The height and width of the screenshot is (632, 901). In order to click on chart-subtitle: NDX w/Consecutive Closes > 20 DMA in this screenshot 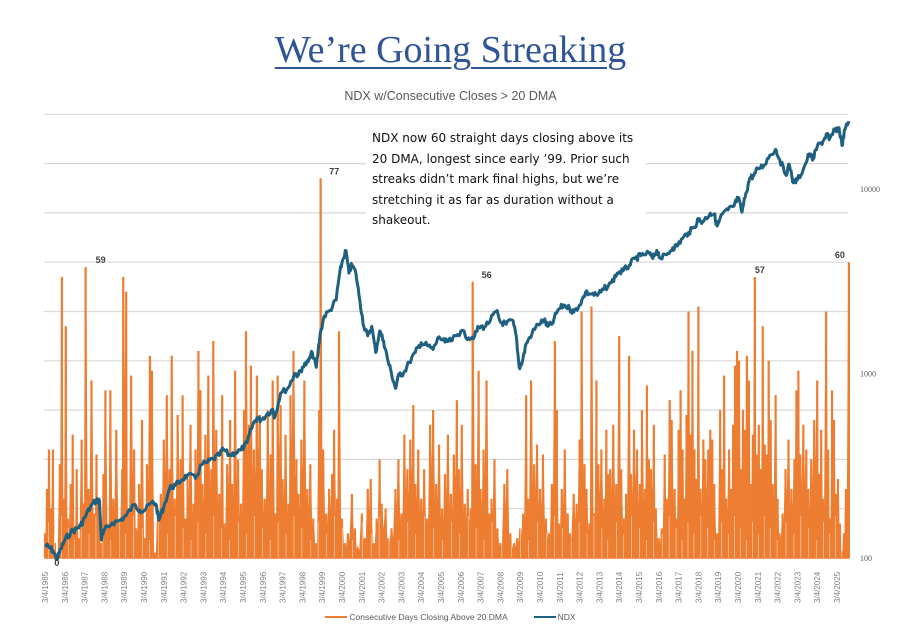, I will do `click(450, 96)`.